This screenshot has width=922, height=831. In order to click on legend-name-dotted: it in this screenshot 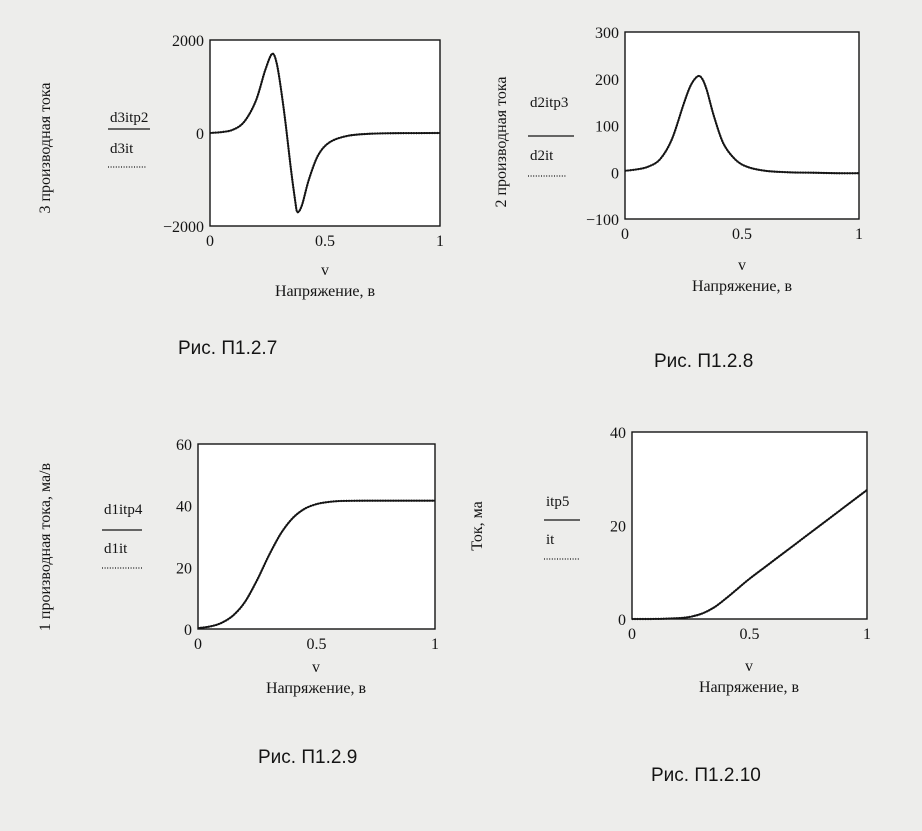, I will do `click(550, 540)`.